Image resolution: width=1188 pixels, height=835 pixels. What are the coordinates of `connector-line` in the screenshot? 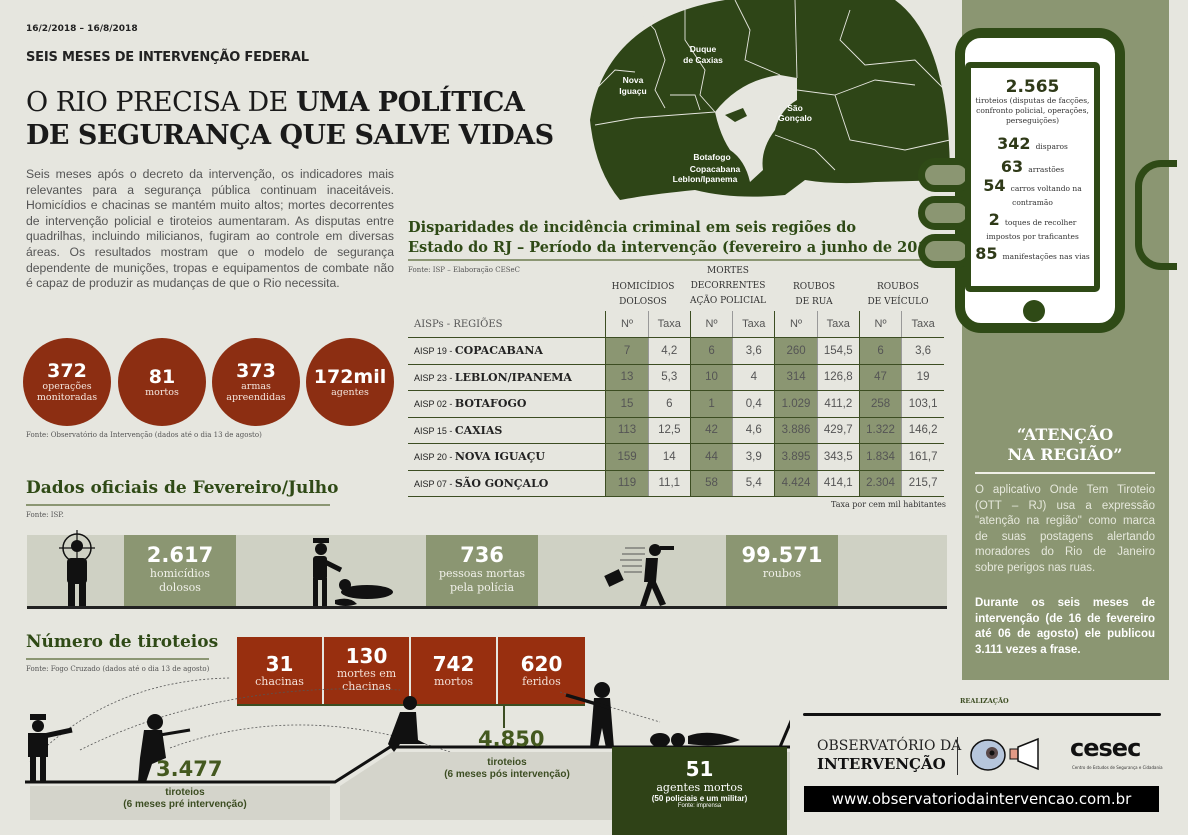 It's located at (504, 717).